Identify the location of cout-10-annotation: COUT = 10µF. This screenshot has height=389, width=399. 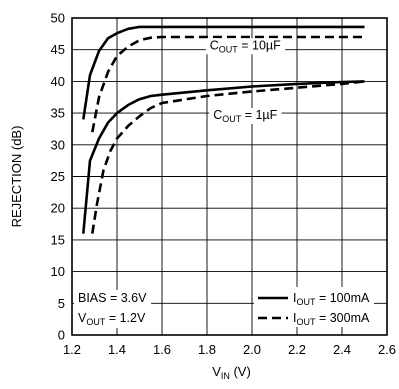
(245, 46).